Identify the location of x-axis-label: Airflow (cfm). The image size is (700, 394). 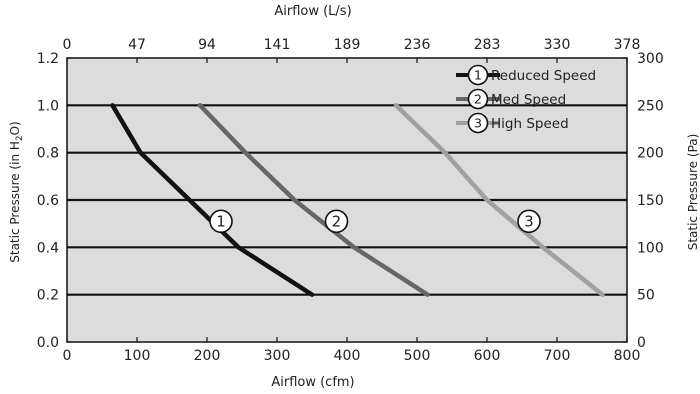
(312, 382).